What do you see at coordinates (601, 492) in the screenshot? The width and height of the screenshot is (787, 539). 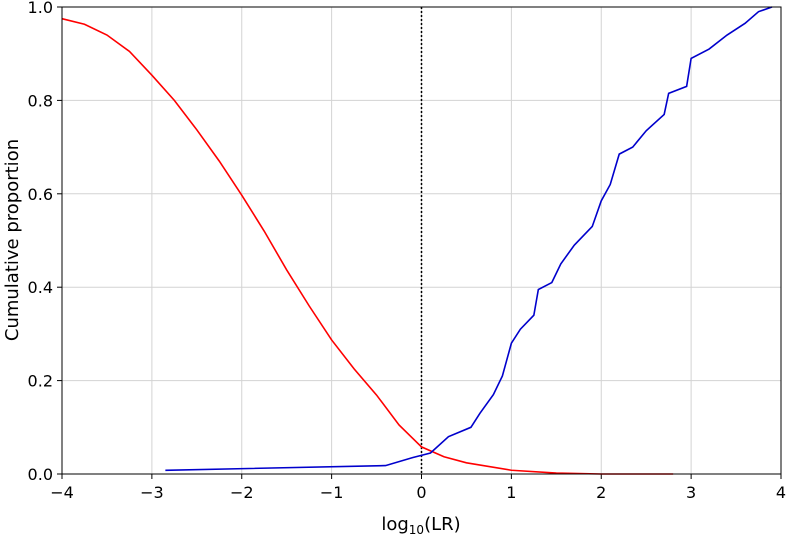 I see `x-tick-label: 2` at bounding box center [601, 492].